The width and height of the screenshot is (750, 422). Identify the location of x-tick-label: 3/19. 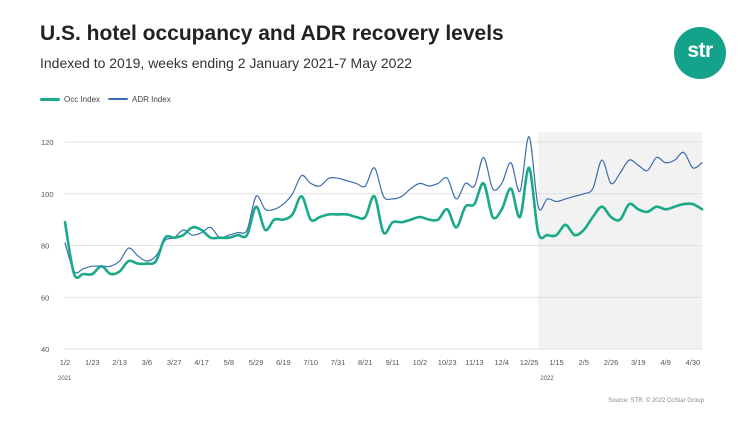
(638, 362).